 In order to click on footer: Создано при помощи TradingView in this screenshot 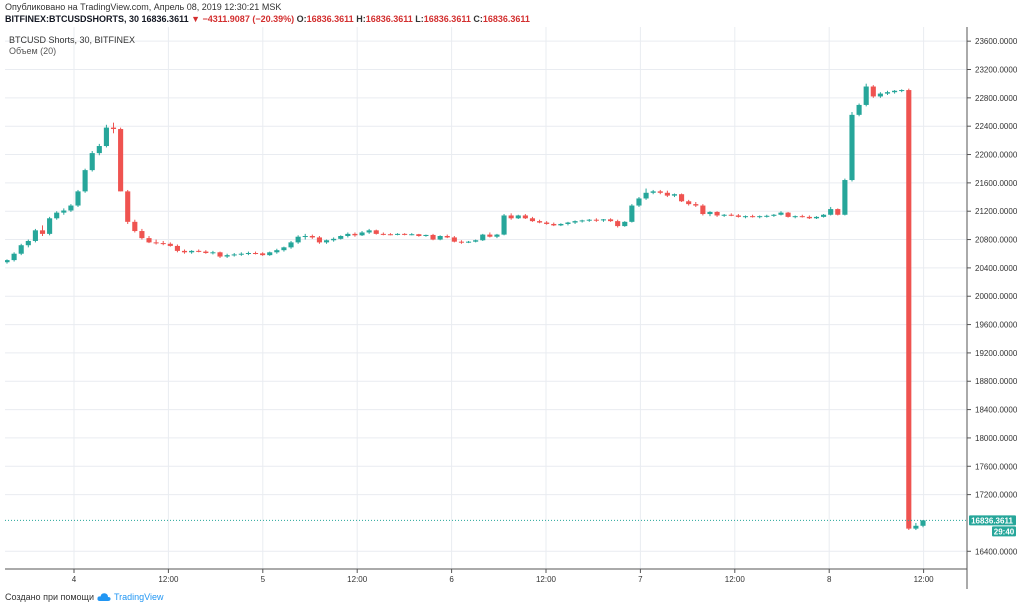, I will do `click(84, 597)`.